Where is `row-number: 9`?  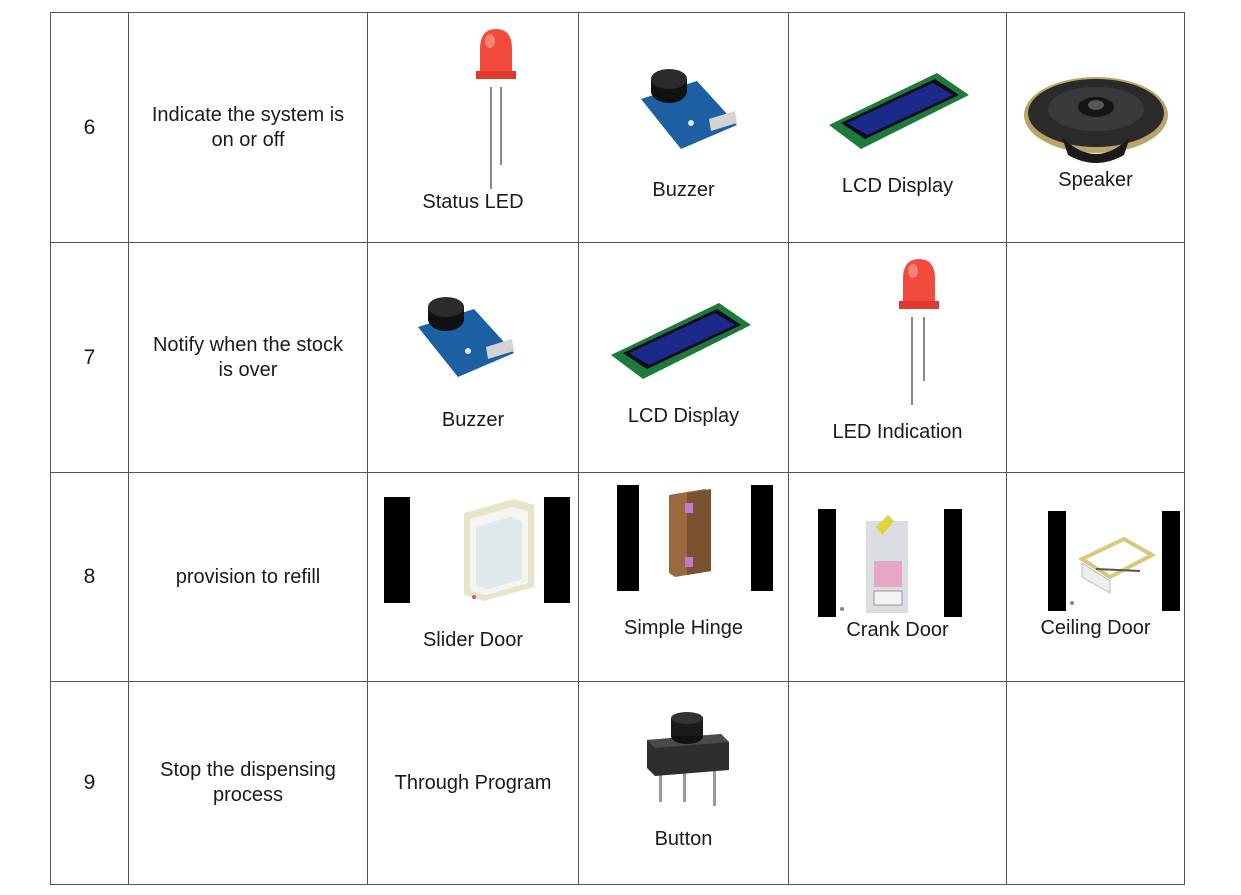 row-number: 9 is located at coordinates (89, 783).